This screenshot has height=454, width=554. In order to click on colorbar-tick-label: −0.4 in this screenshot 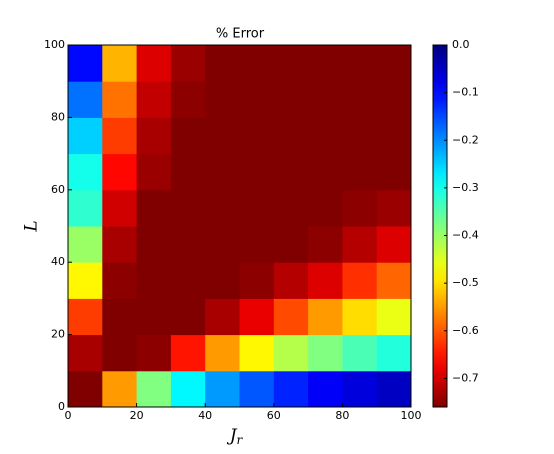, I will do `click(465, 235)`.